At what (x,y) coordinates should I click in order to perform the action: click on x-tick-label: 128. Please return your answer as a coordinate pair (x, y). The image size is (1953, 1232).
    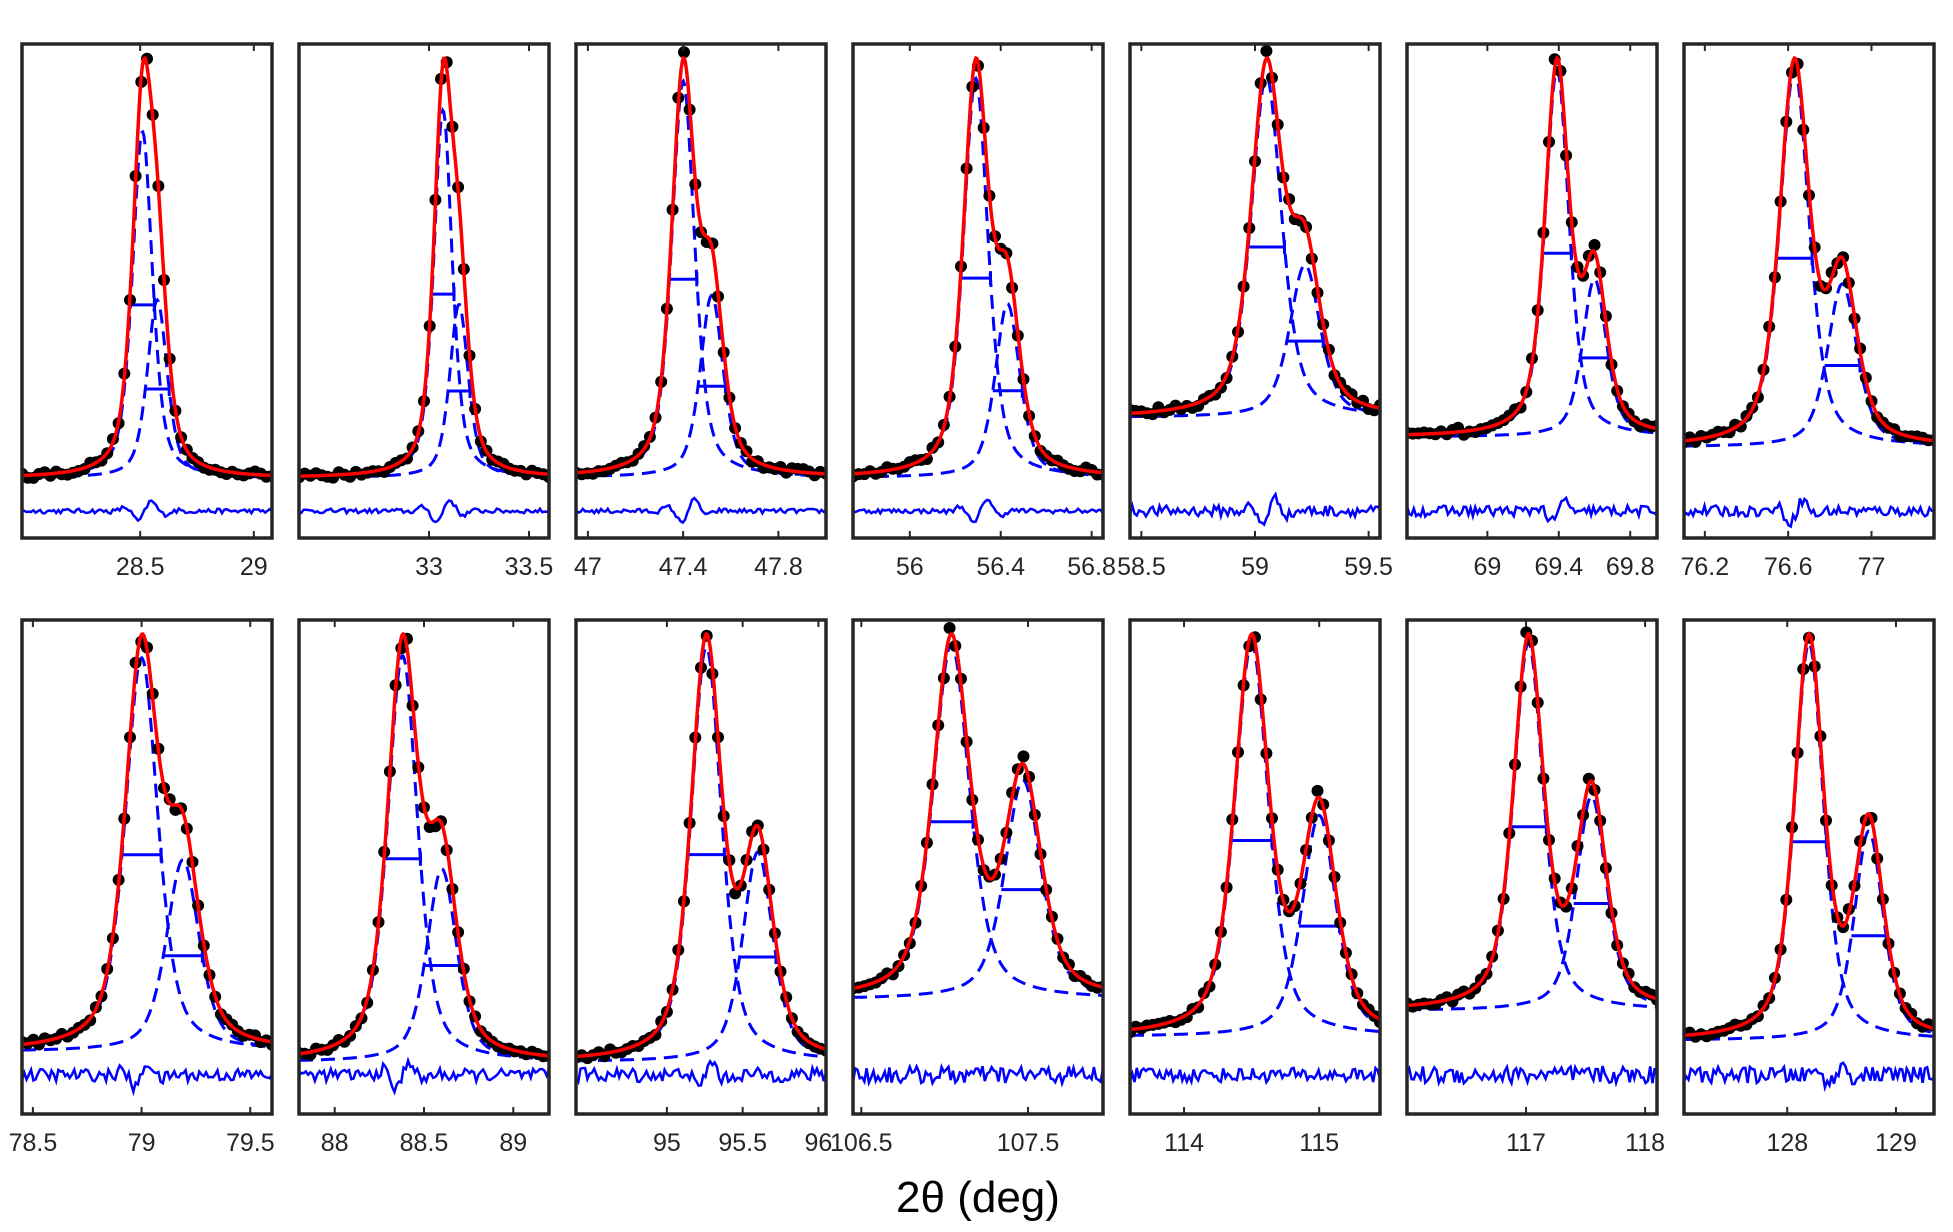
    Looking at the image, I should click on (1787, 1143).